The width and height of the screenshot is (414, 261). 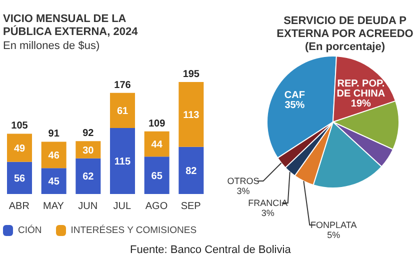 What do you see at coordinates (243, 181) in the screenshot?
I see `slice-label: OTROS` at bounding box center [243, 181].